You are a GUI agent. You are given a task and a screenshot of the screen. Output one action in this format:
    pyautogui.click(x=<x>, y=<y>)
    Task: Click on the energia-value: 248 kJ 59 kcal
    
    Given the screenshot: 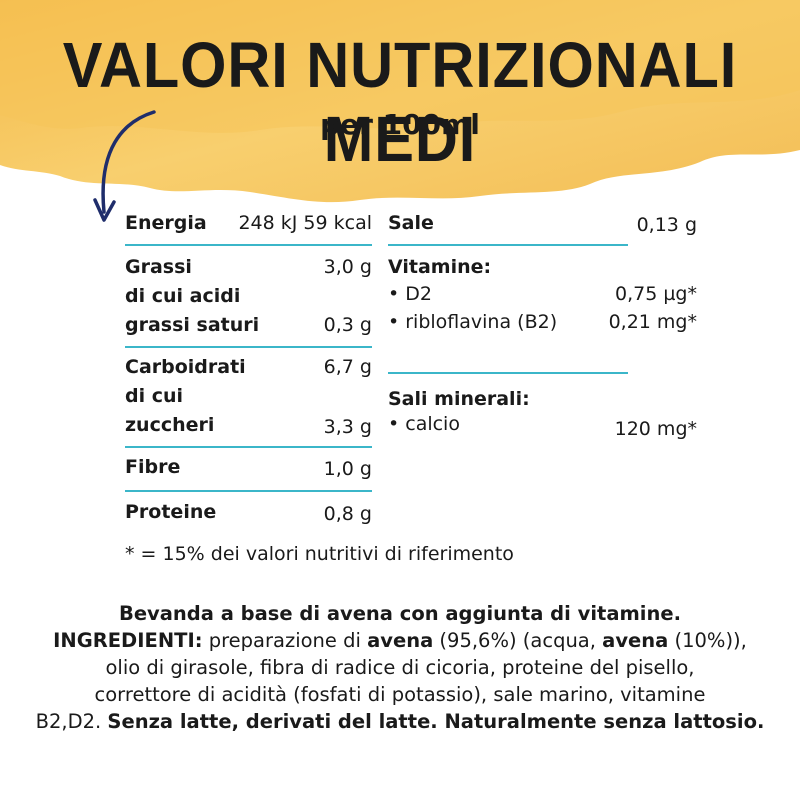 What is the action you would take?
    pyautogui.click(x=305, y=223)
    